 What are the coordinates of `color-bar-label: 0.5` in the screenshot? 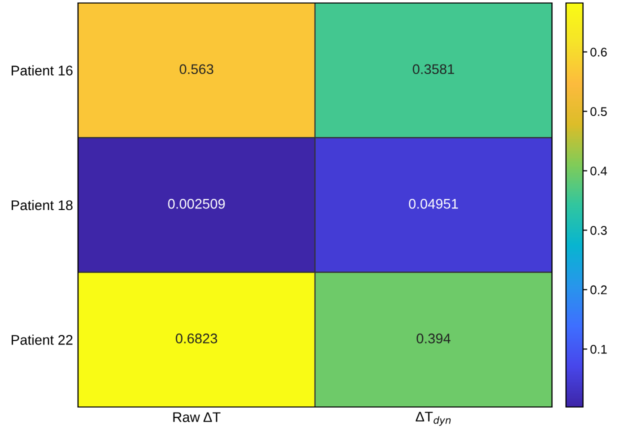 It's located at (598, 111).